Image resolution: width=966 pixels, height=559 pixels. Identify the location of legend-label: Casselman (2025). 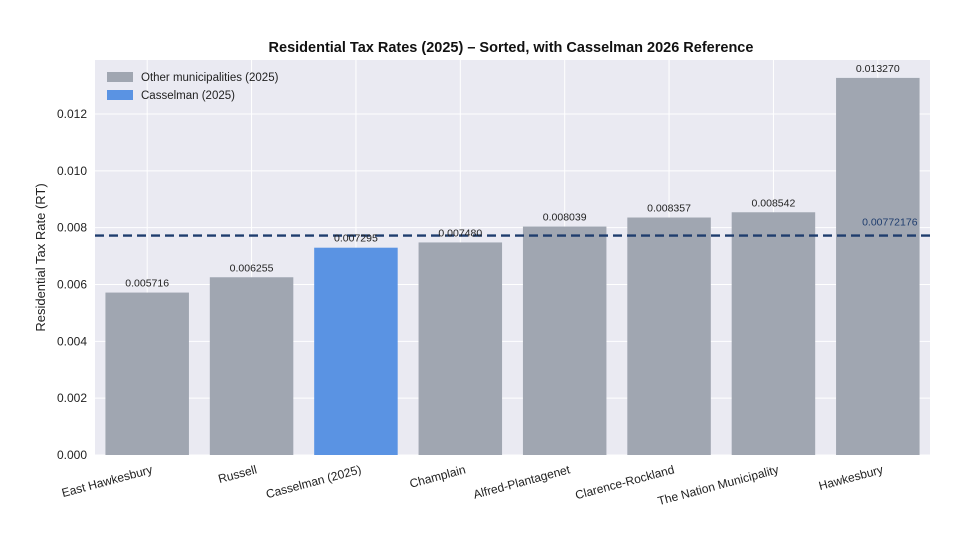
(188, 96).